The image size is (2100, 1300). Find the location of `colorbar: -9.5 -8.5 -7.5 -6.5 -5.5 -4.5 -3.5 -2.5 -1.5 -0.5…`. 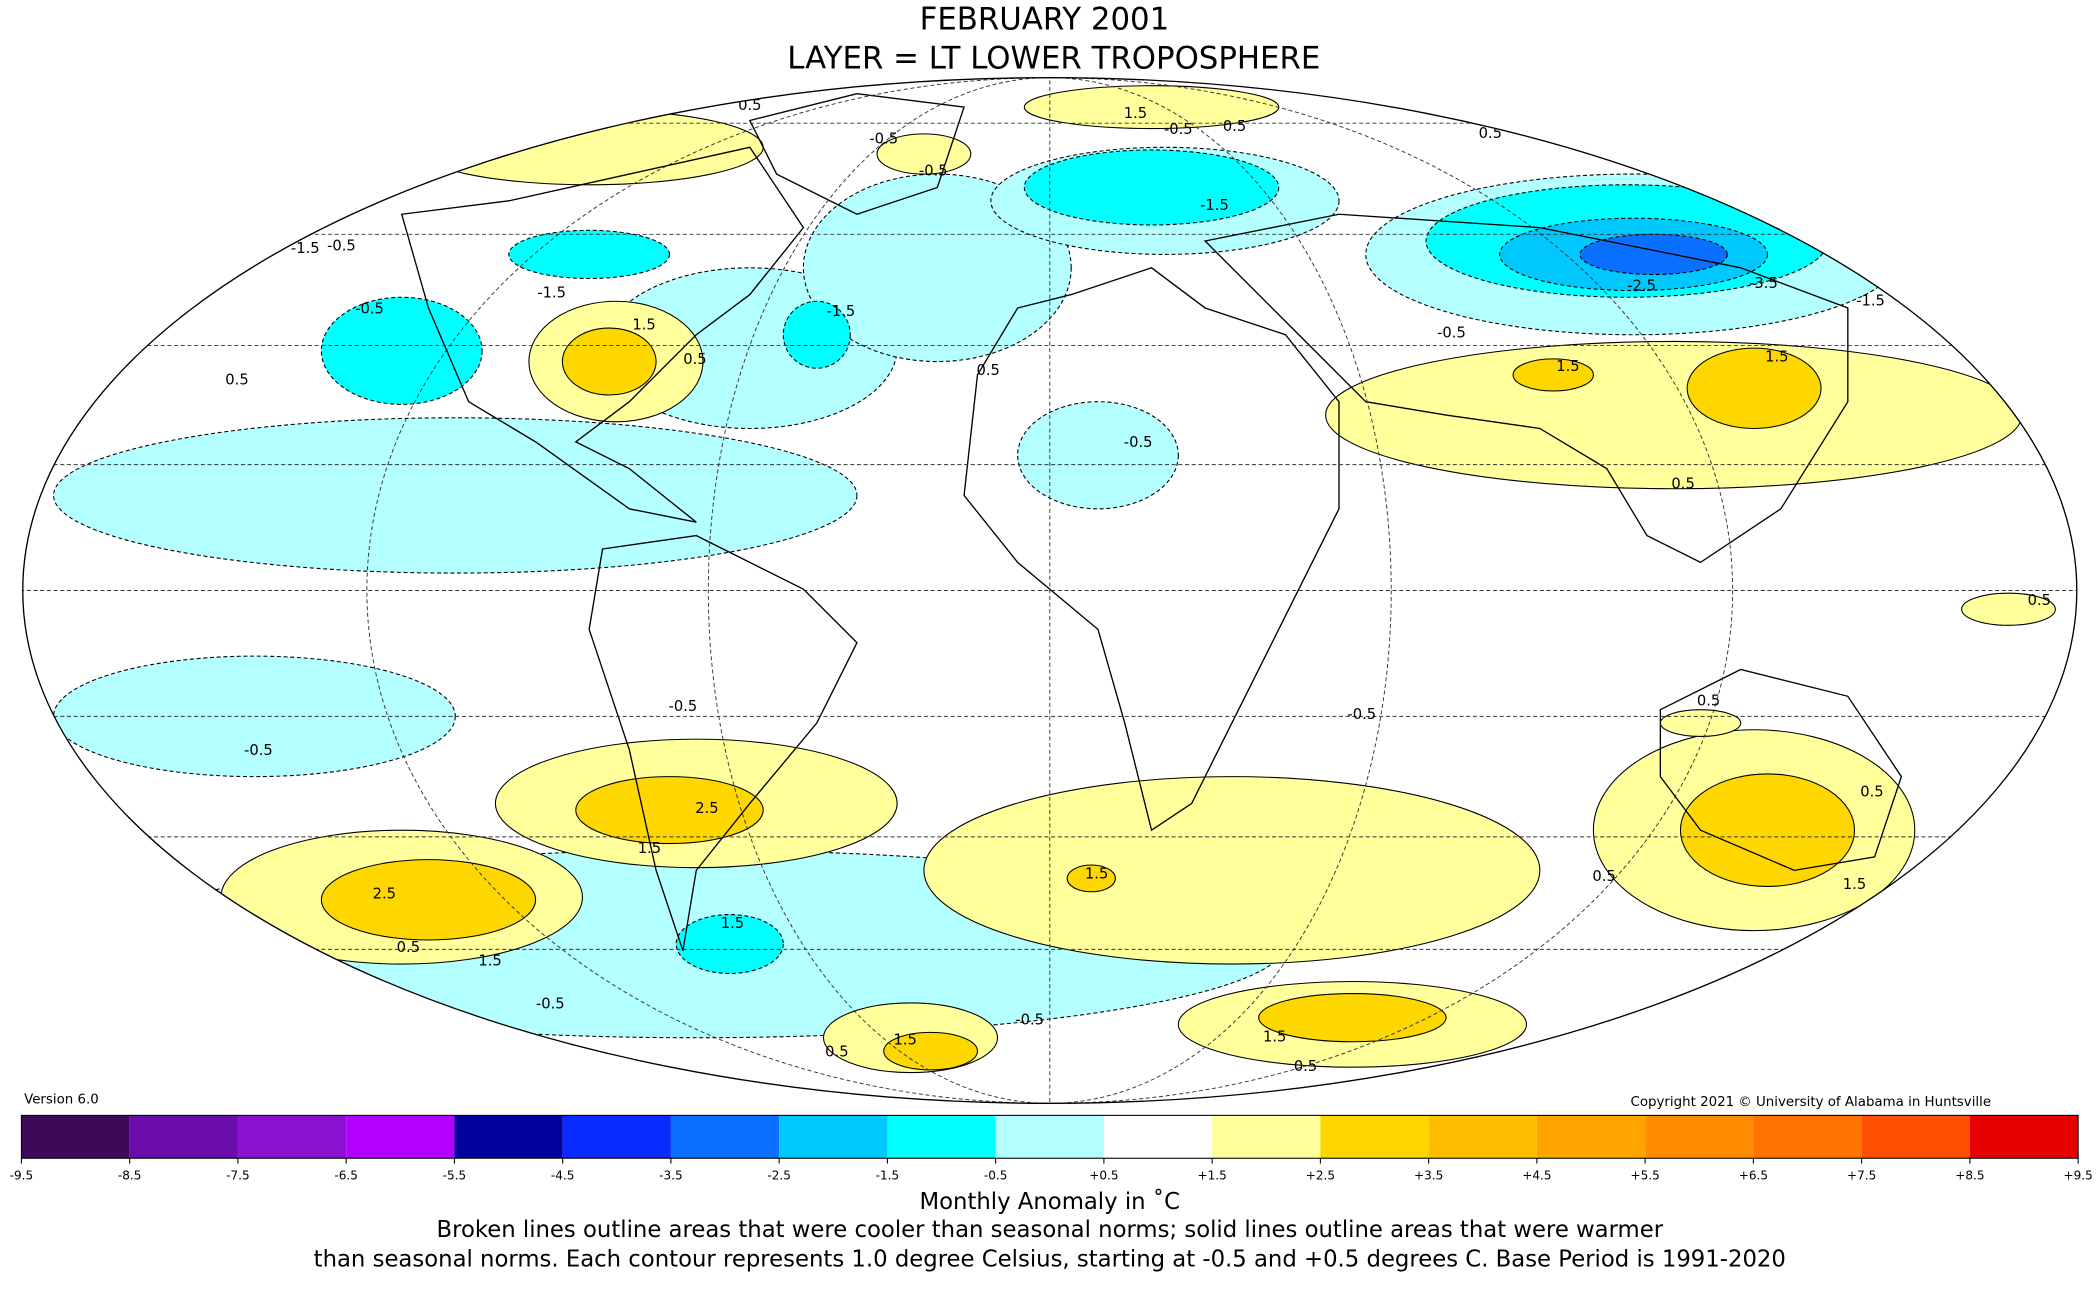

colorbar: -9.5 -8.5 -7.5 -6.5 -5.5 -4.5 -3.5 -2.5 -1.5 -0.5… is located at coordinates (1051, 1148).